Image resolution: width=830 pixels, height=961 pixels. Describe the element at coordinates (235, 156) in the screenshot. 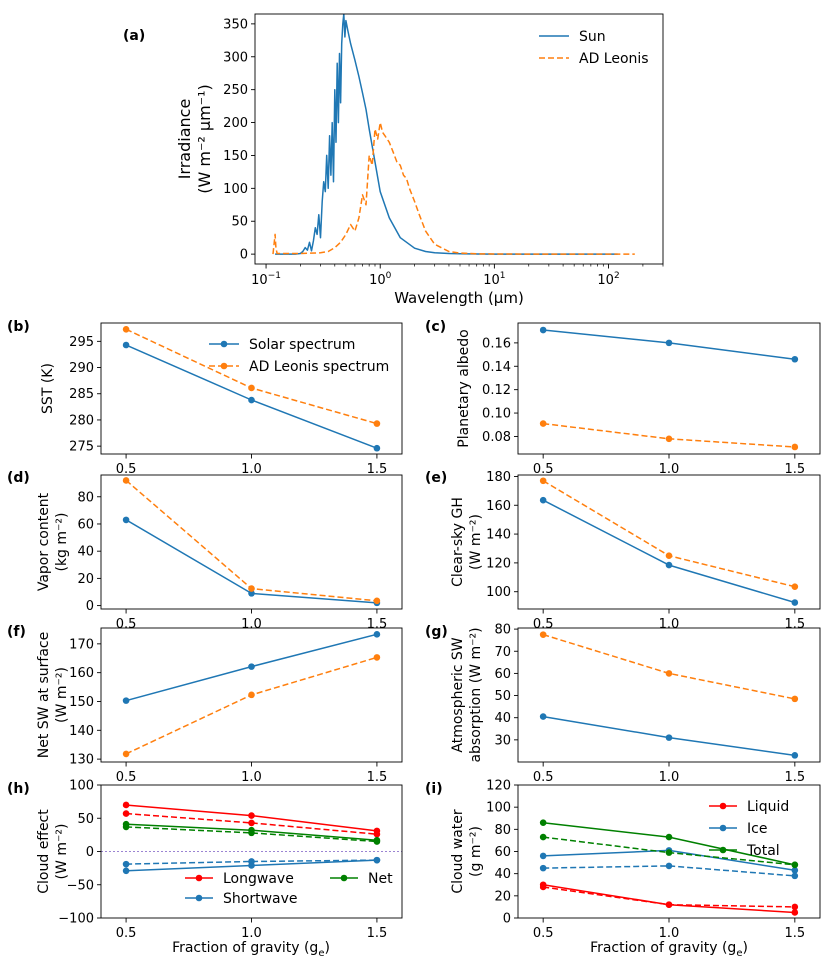

I see `y-tick-label-a: 150` at that location.